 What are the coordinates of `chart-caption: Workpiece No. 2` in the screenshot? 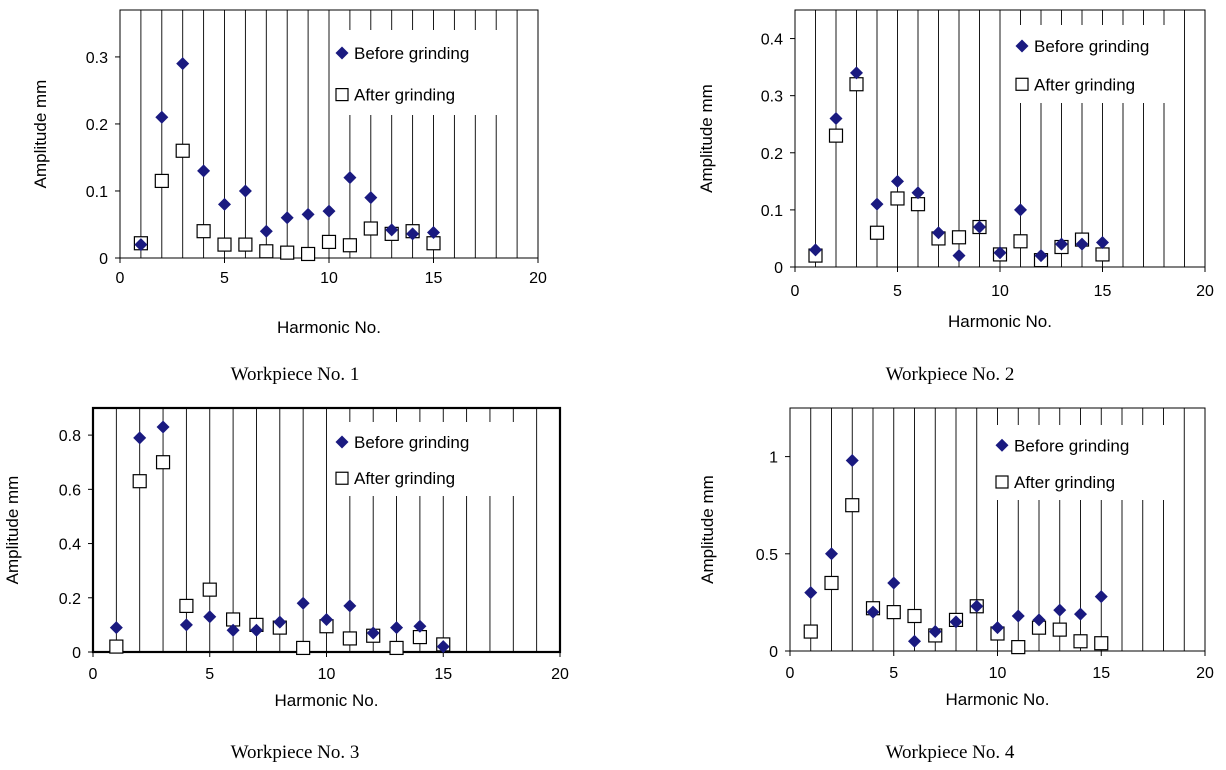 It's located at (950, 374).